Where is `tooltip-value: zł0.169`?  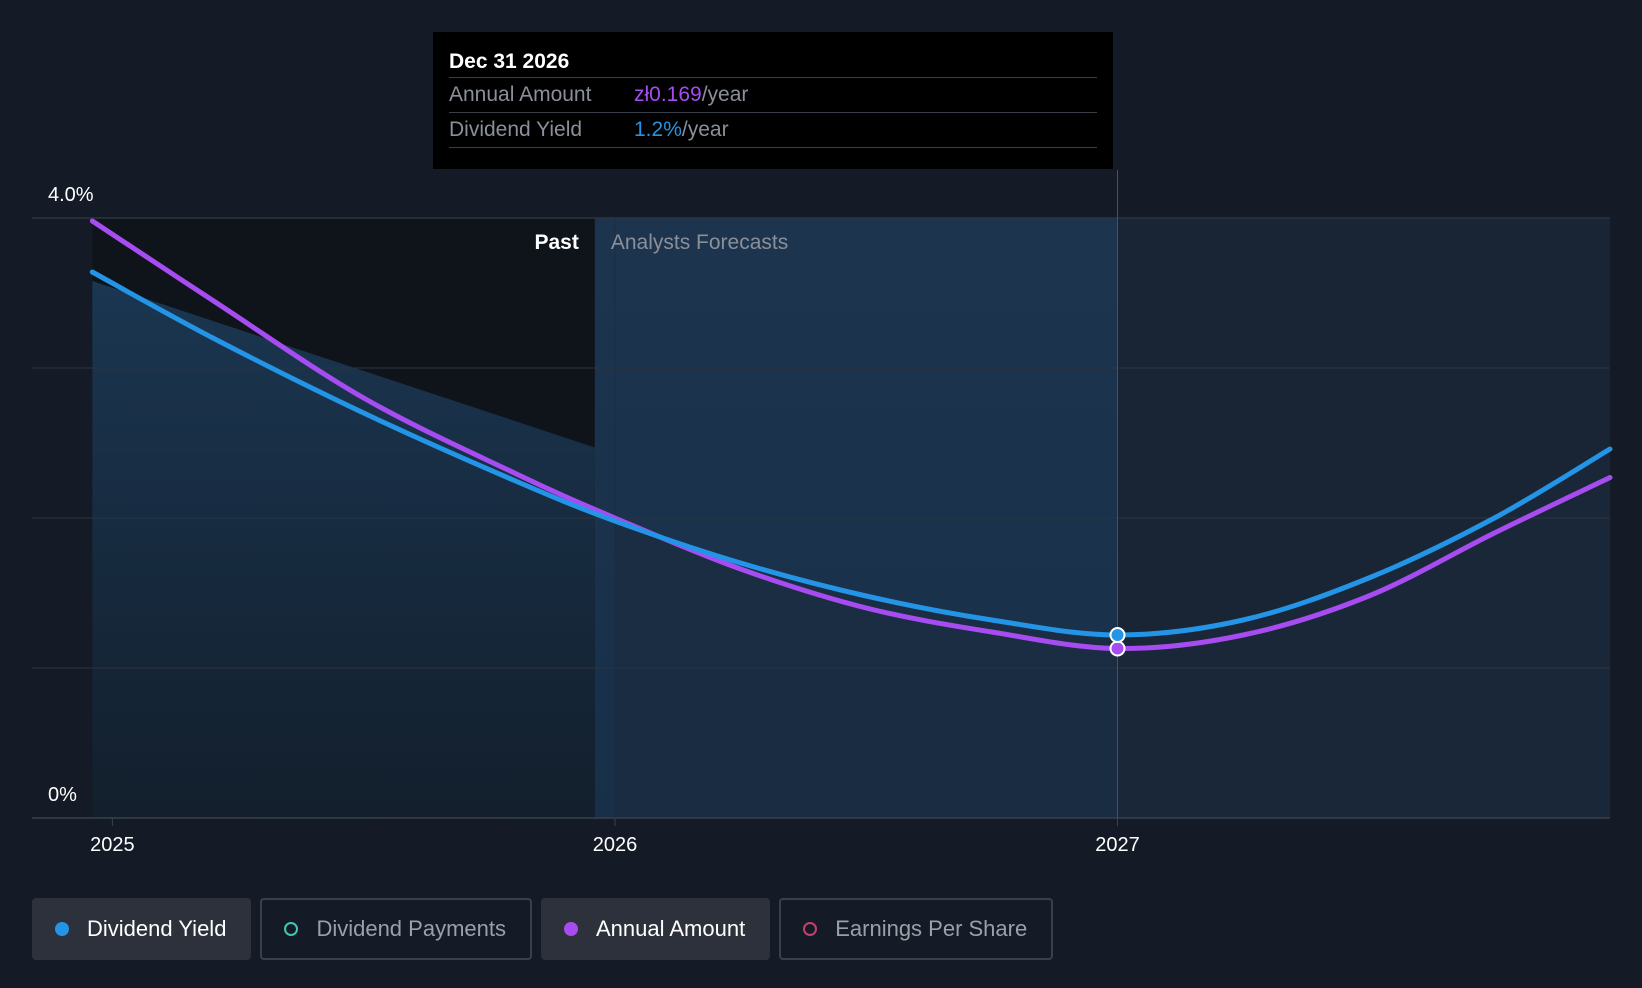 tooltip-value: zł0.169 is located at coordinates (668, 94).